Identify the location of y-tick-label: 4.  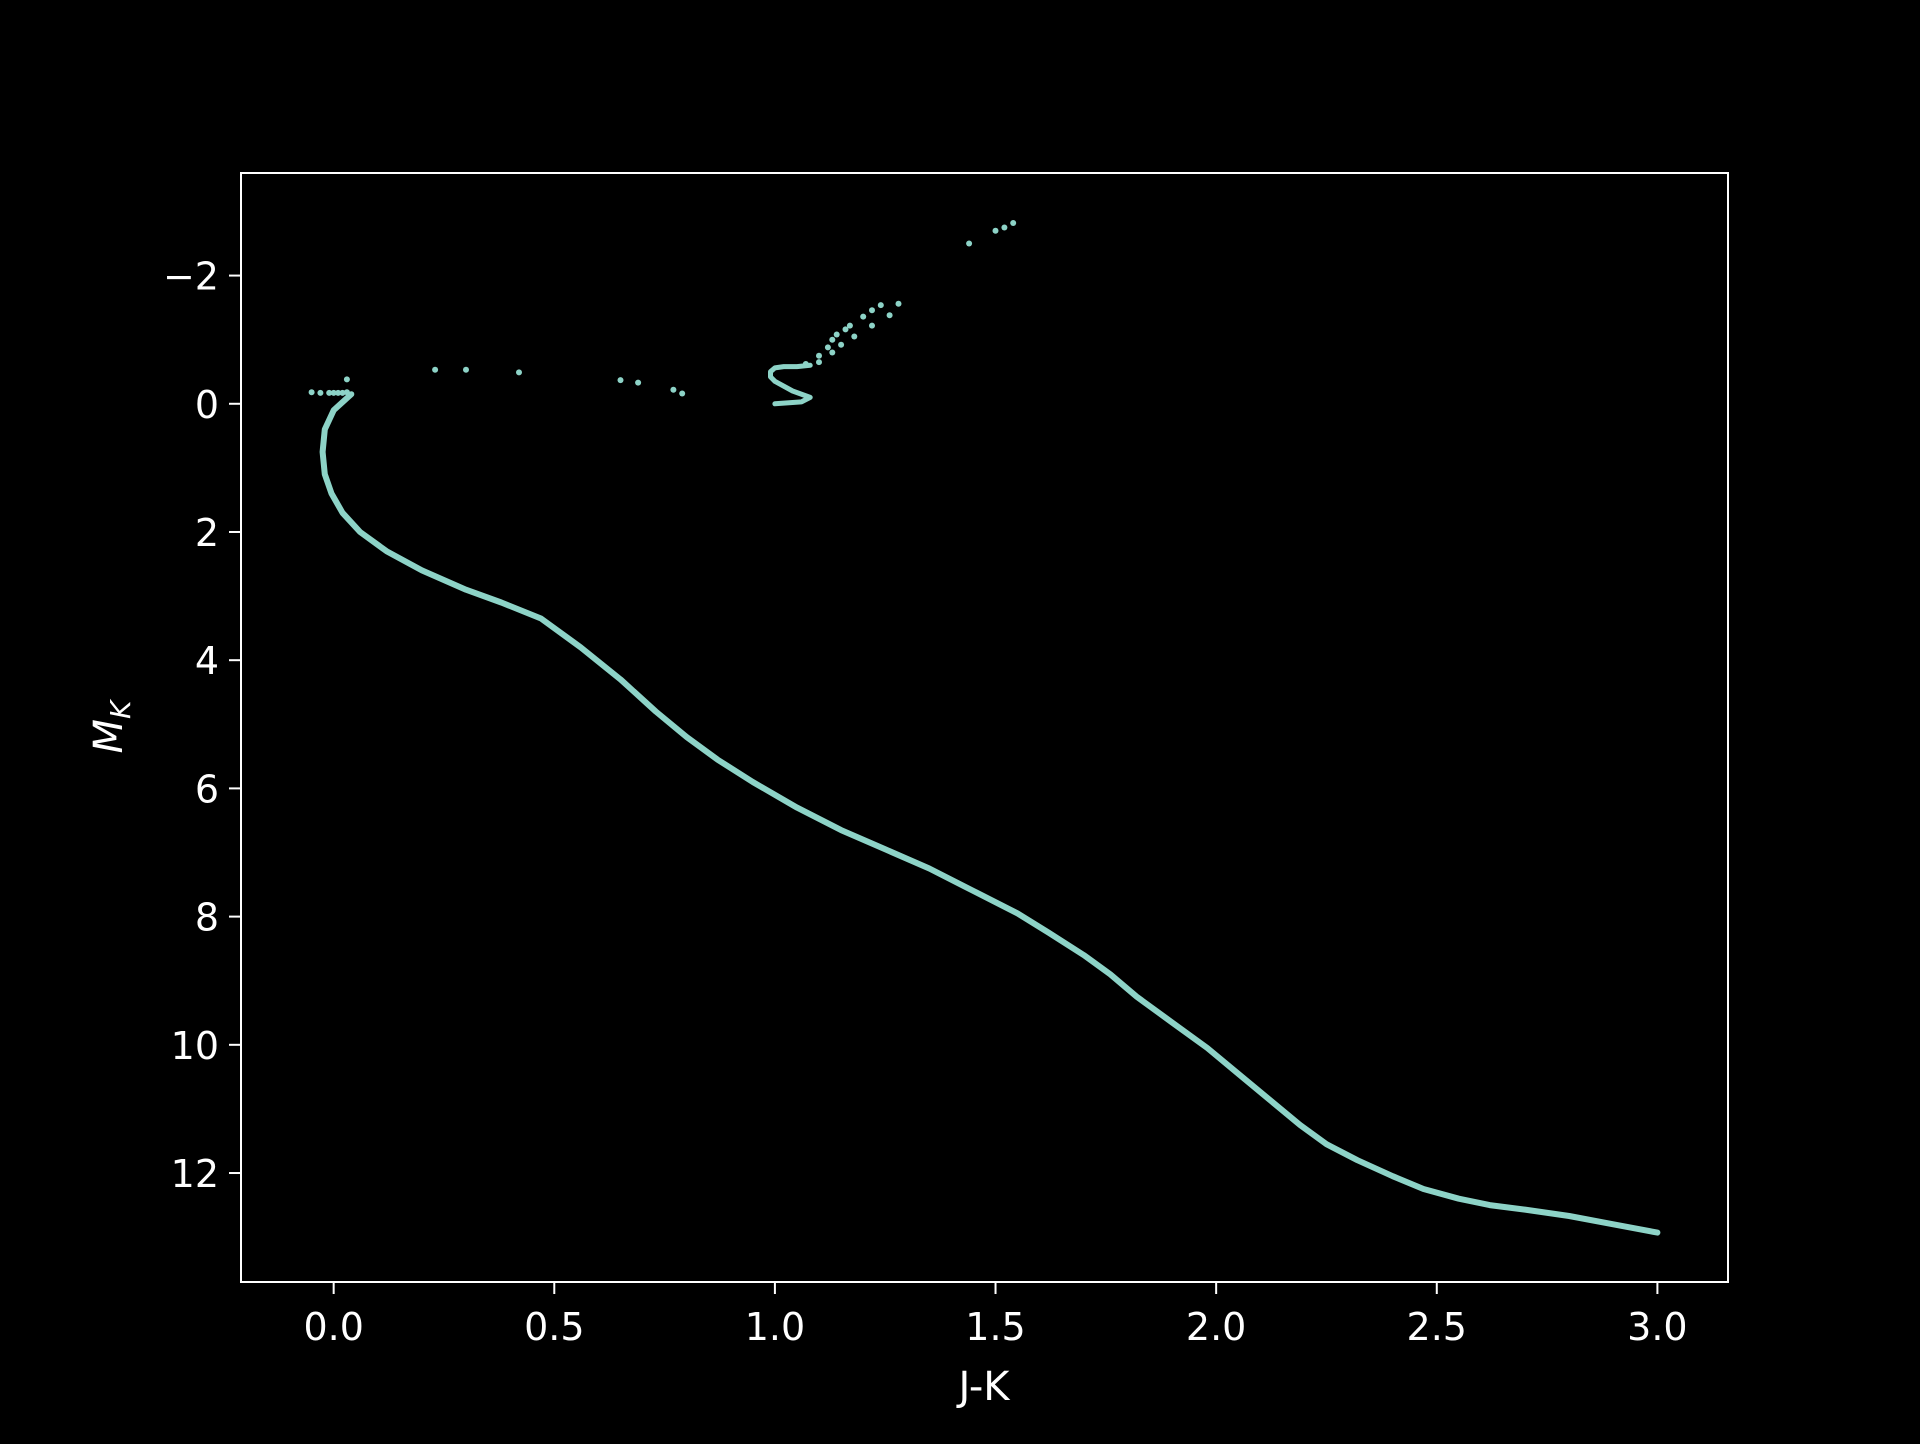
(207, 661).